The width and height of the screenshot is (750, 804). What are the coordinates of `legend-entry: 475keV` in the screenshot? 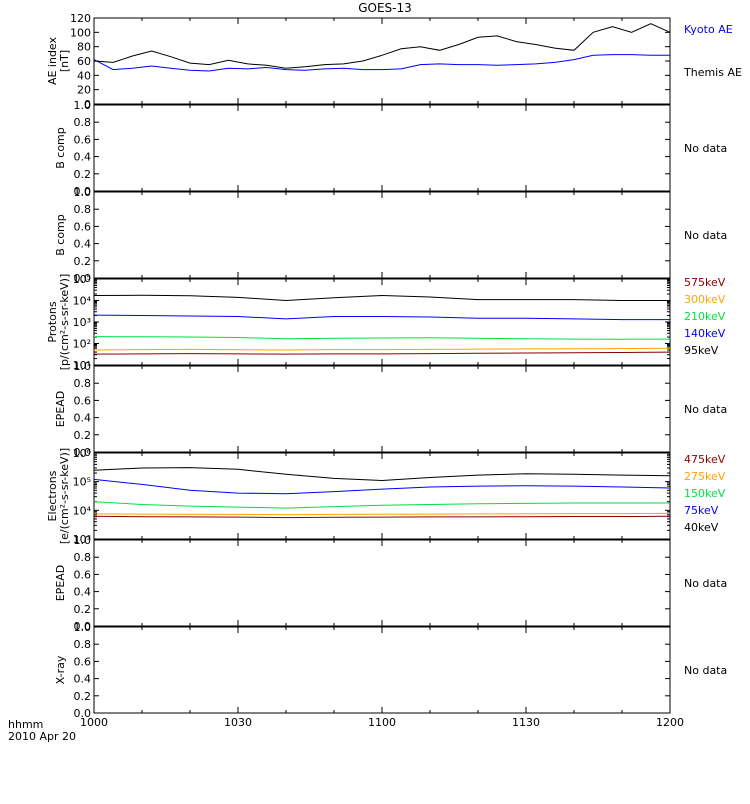 It's located at (705, 459).